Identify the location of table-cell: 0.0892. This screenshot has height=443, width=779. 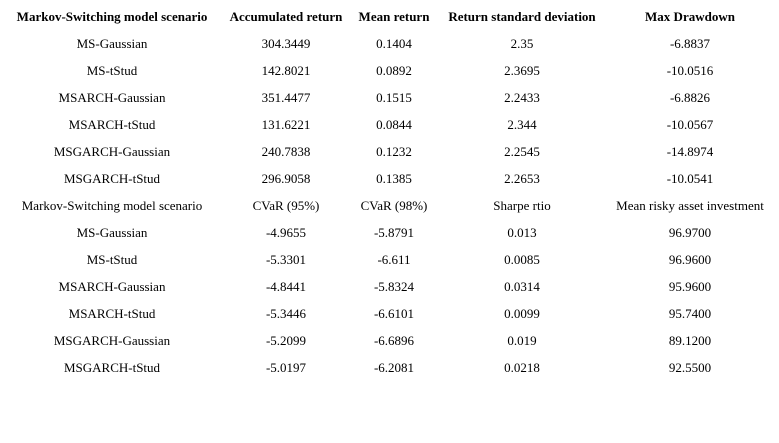
(394, 70).